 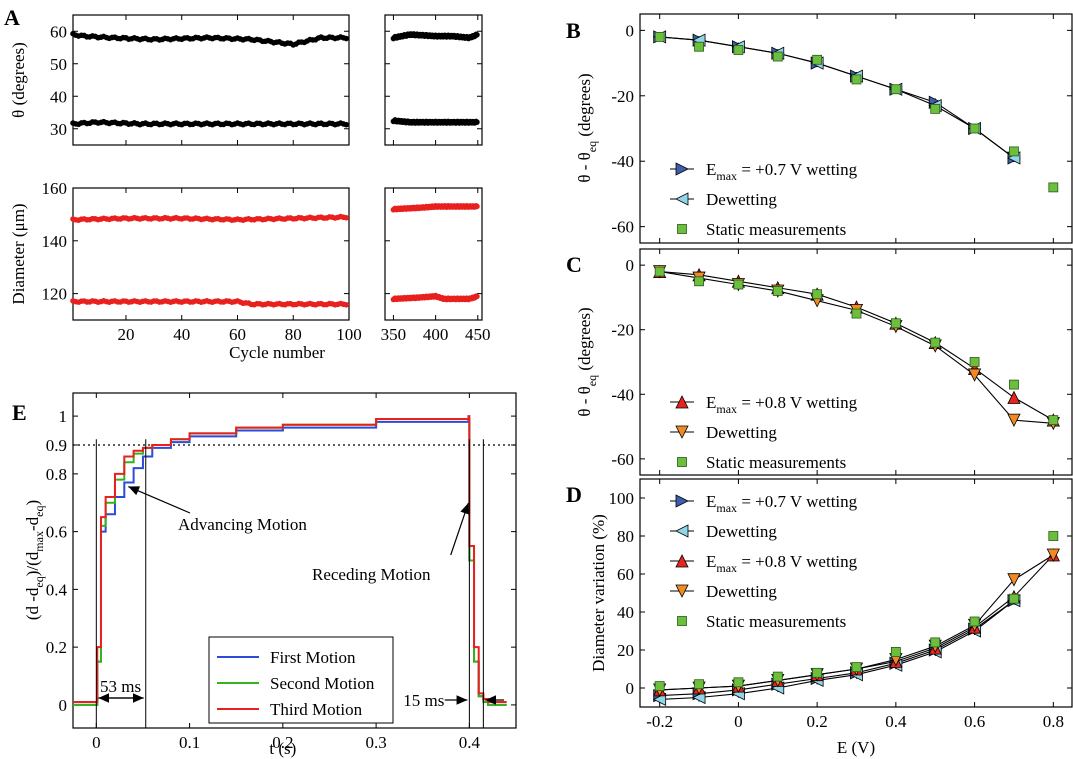 I want to click on E-15ms-label: 15 ms, so click(x=423, y=700).